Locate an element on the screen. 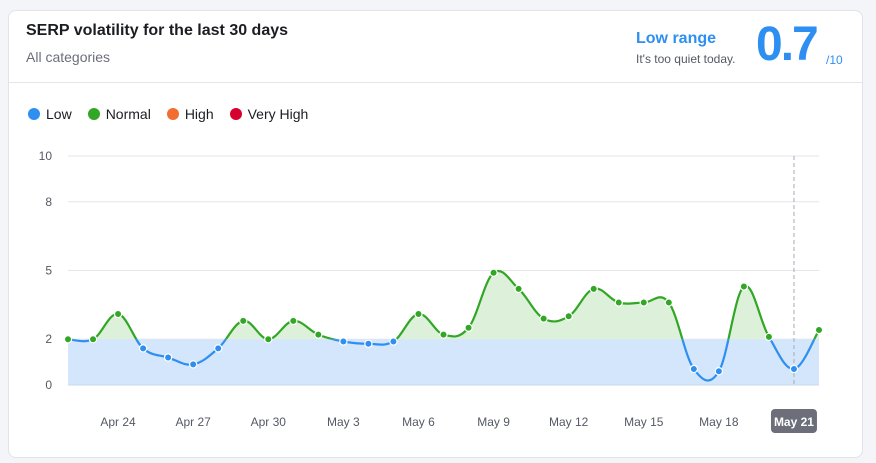 The width and height of the screenshot is (876, 463). x-tick-label: May 6 is located at coordinates (418, 422).